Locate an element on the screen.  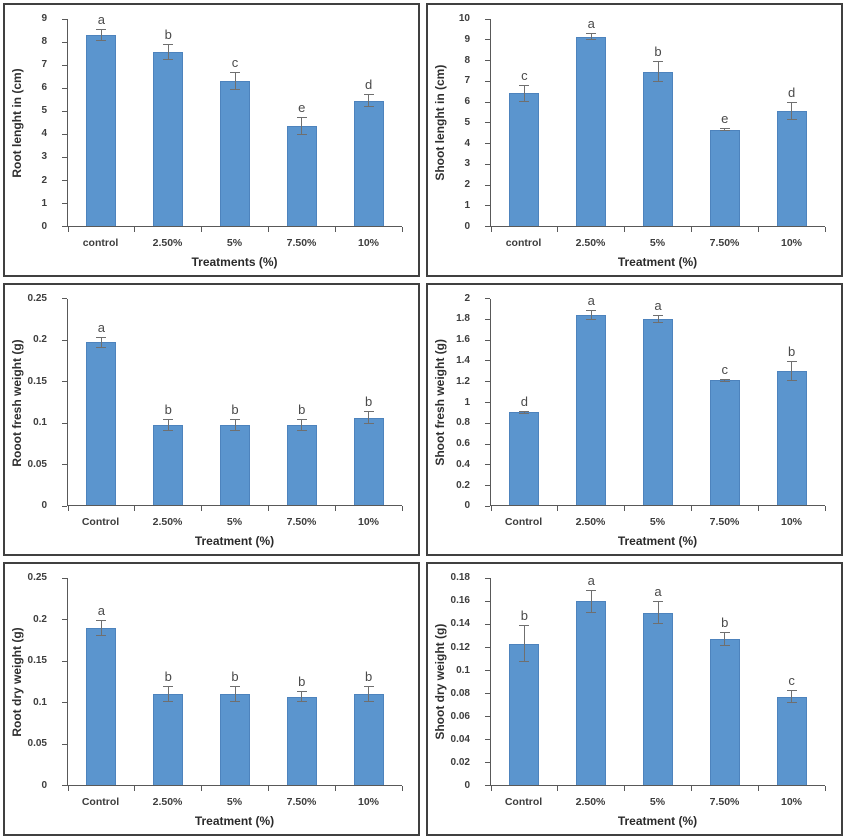
bar-control is located at coordinates (524, 459).